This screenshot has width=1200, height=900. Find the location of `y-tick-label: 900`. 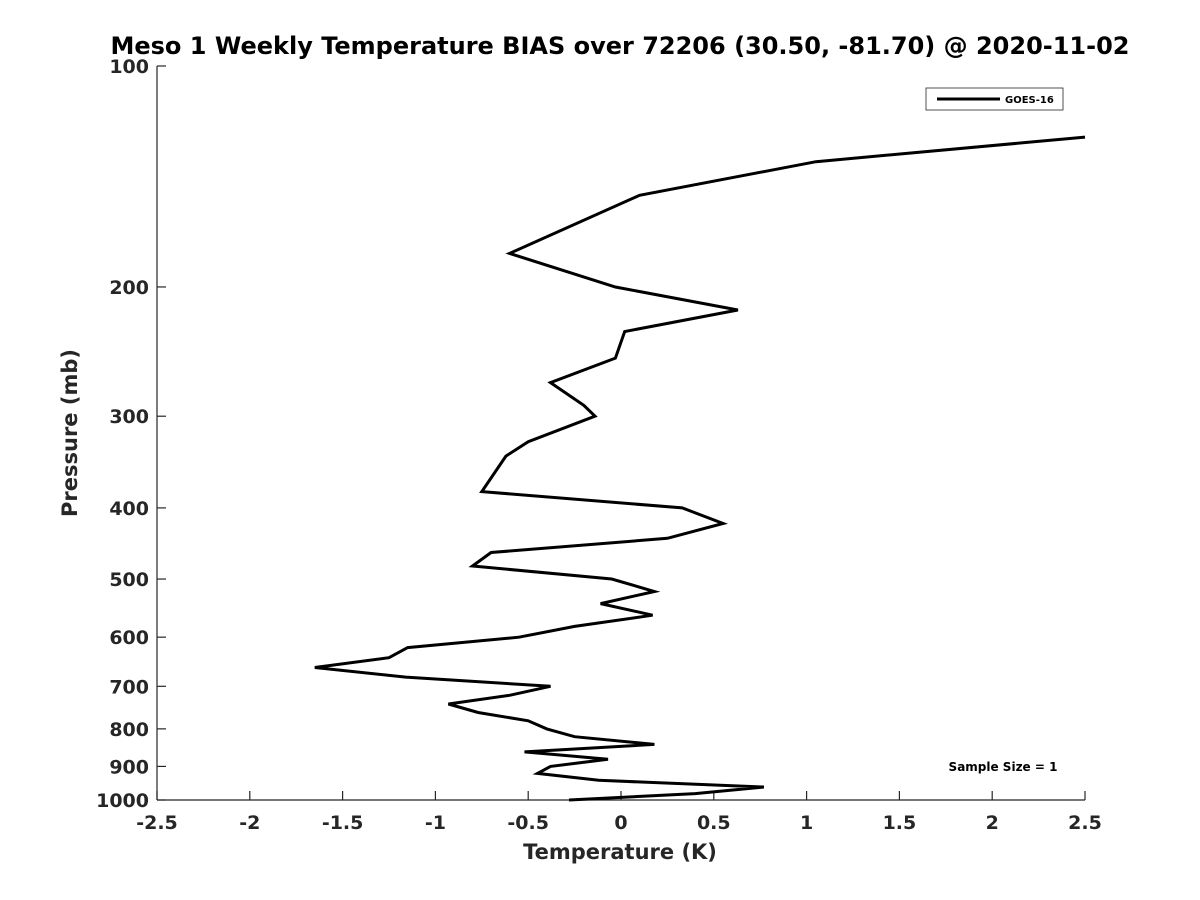

y-tick-label: 900 is located at coordinates (129, 767).